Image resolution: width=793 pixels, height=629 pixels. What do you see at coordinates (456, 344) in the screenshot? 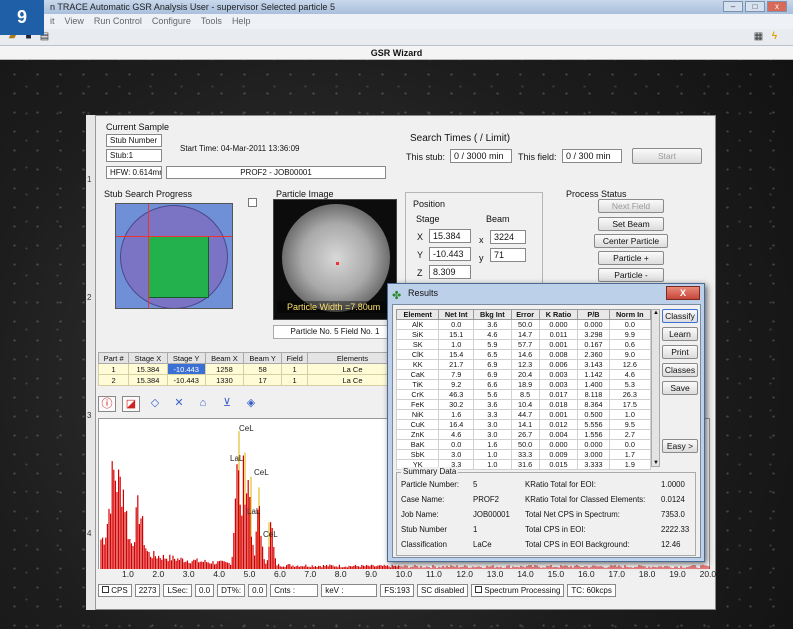
I see `table-cell: 1.0` at bounding box center [456, 344].